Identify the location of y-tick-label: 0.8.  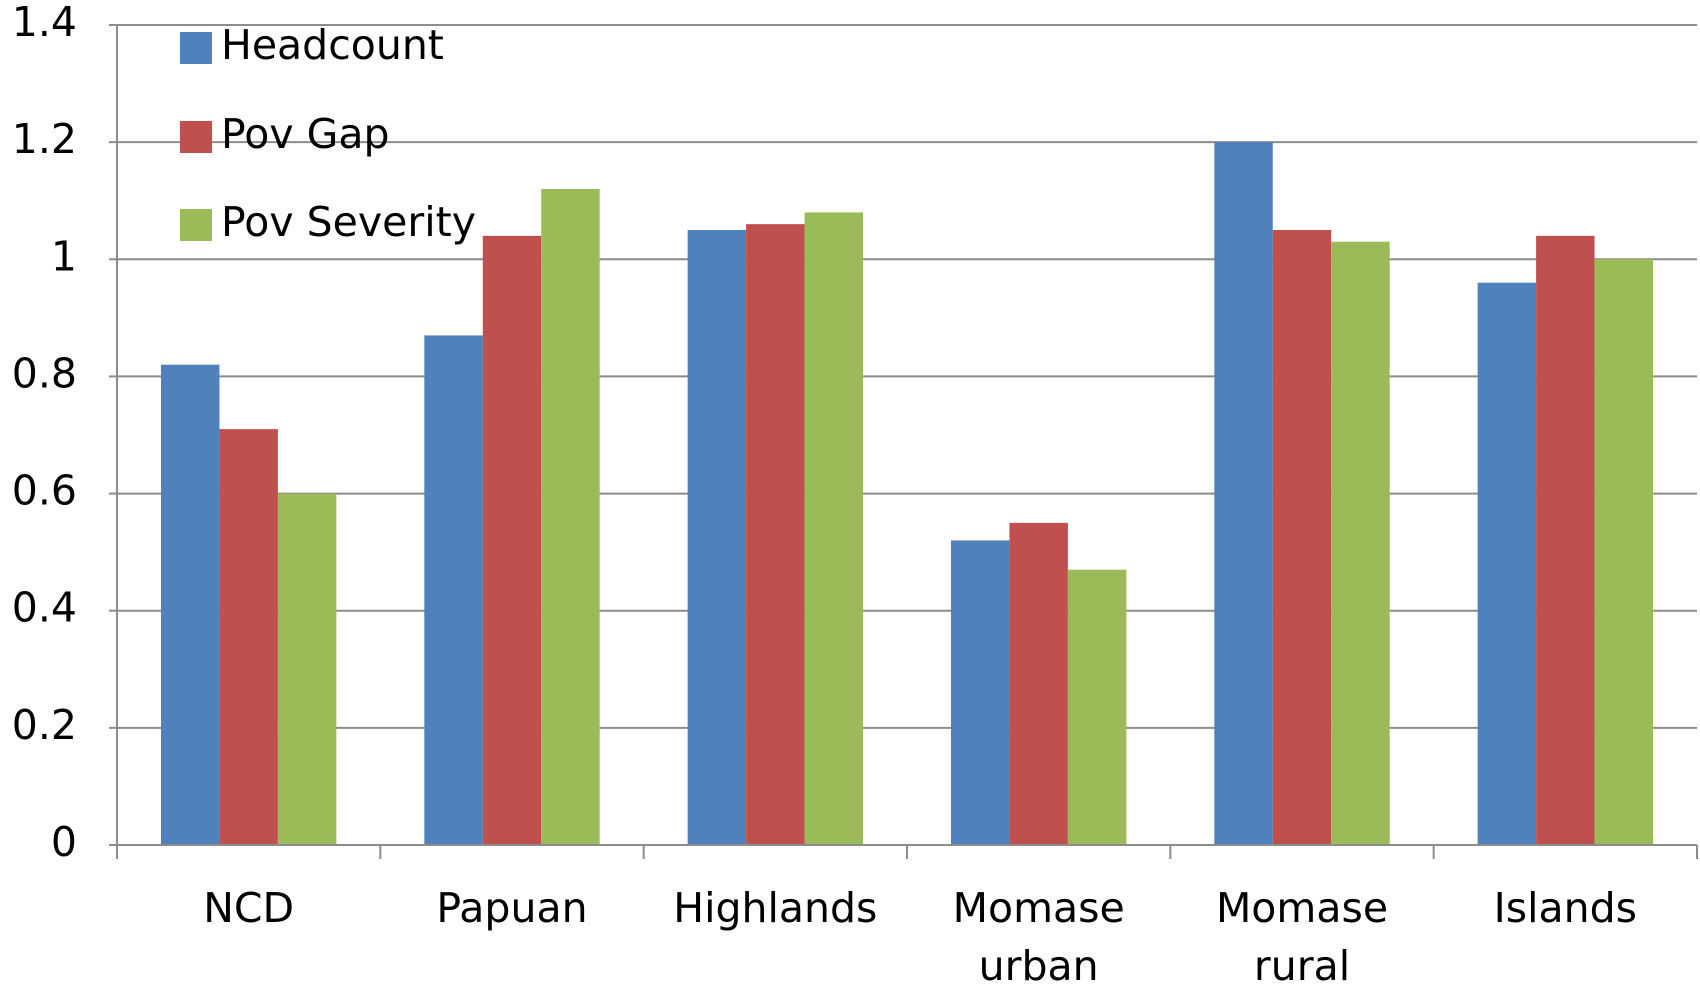
(44, 373).